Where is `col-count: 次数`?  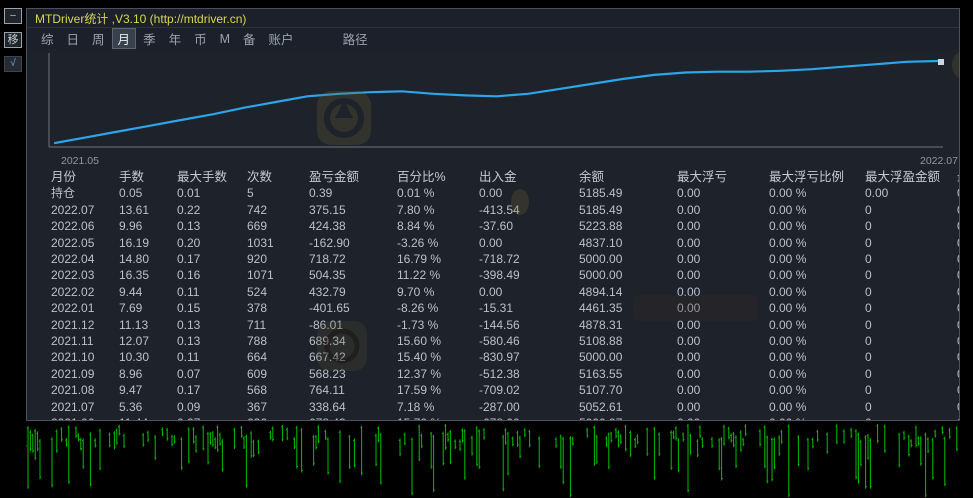 col-count: 次数 is located at coordinates (260, 177).